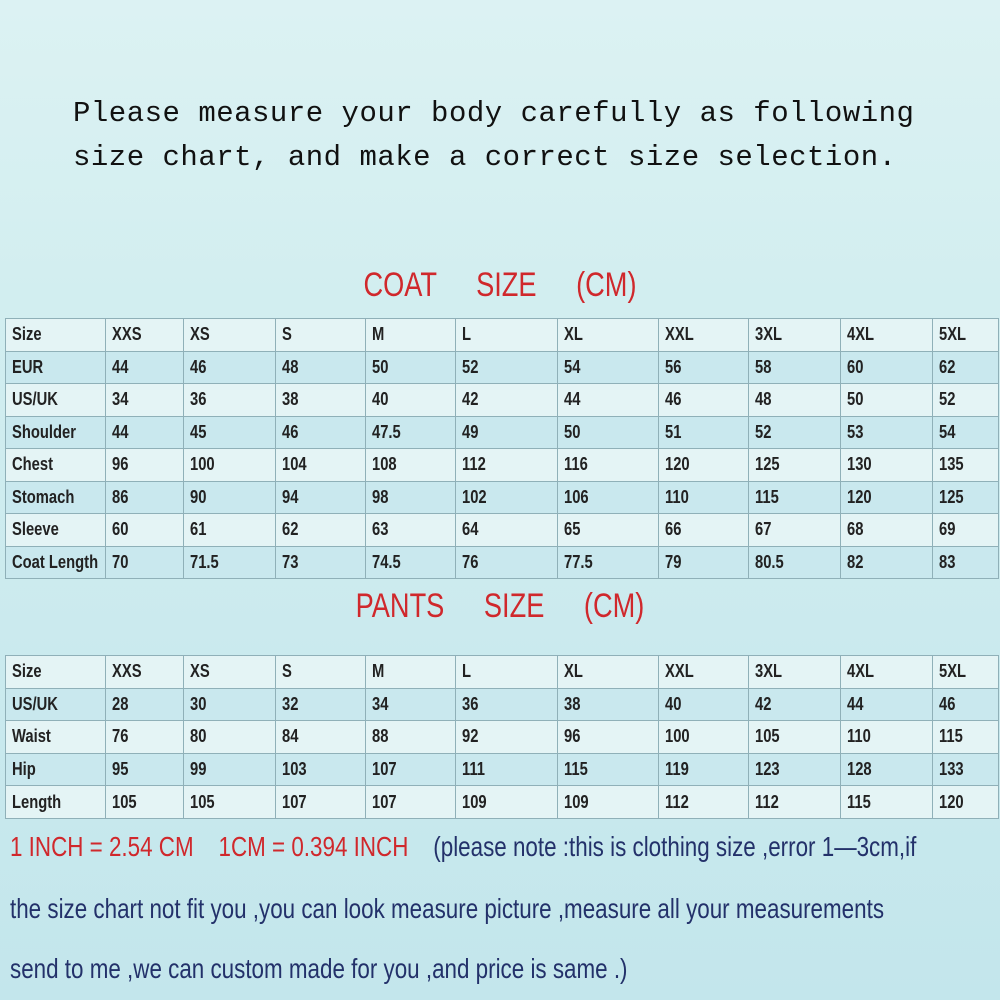  Describe the element at coordinates (35, 529) in the screenshot. I see `cell-text: Sleeve` at that location.